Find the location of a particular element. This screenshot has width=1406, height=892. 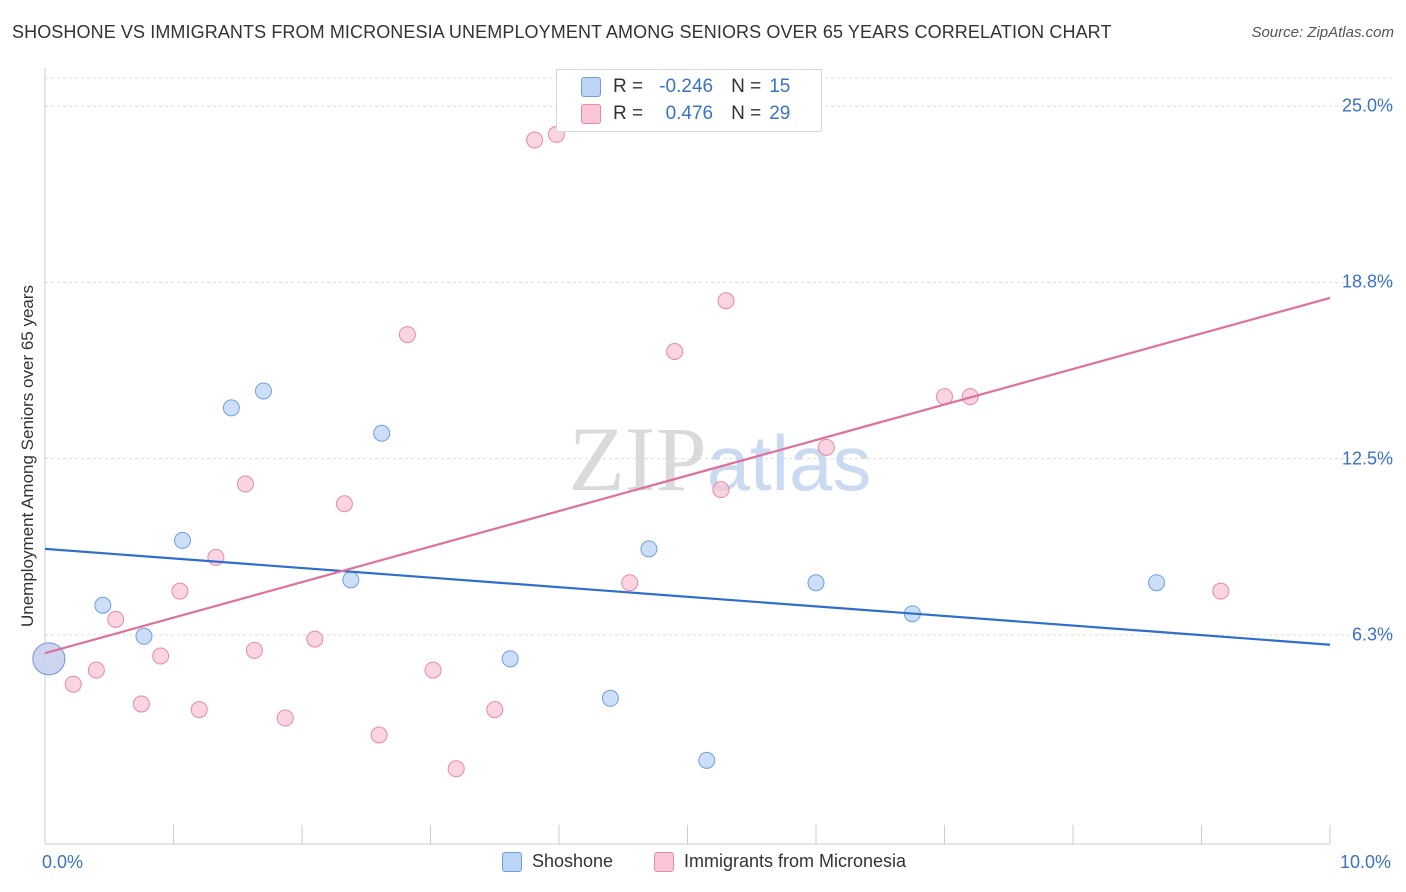

stats-legend-row-shoshone: R = -0.246 N = 15 is located at coordinates (685, 87).